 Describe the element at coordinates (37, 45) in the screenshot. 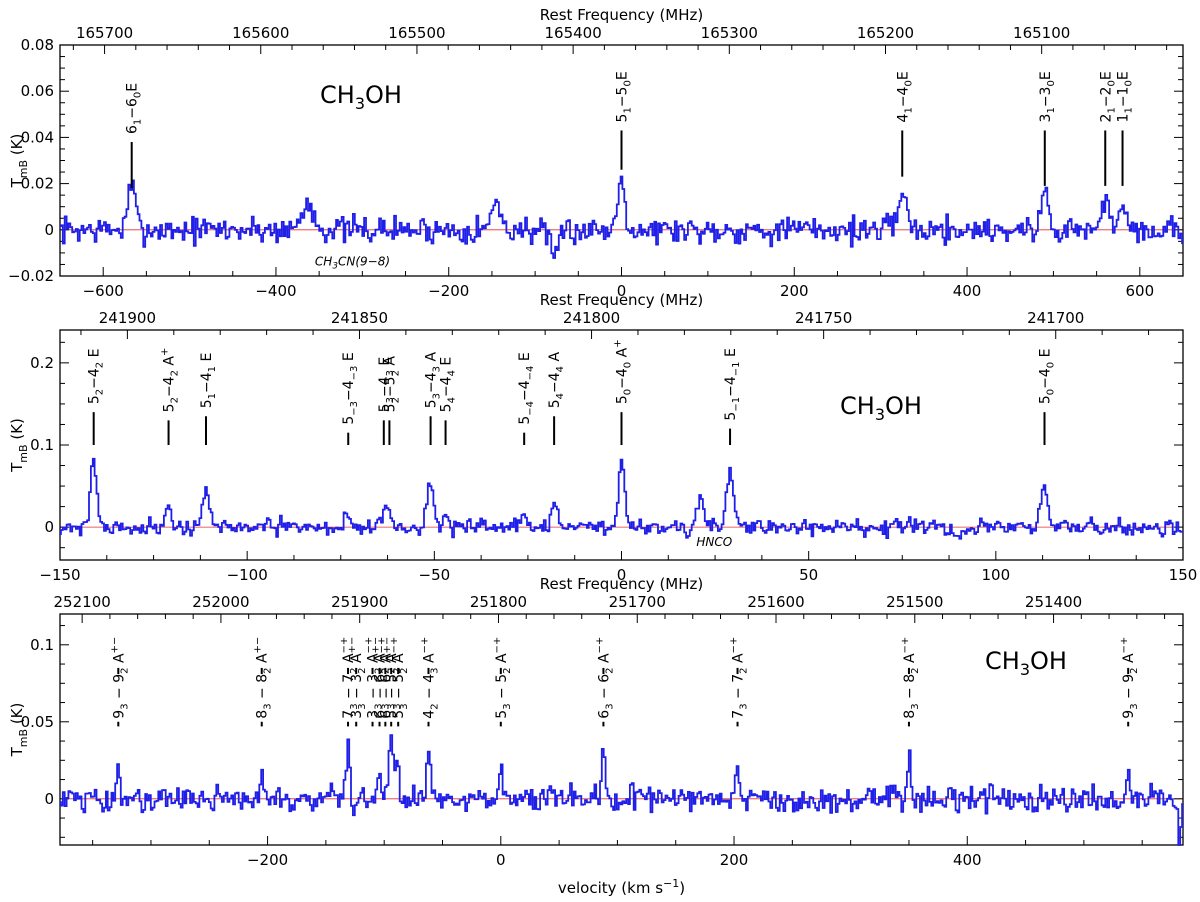

I see `y-tick-label: 0.08` at that location.